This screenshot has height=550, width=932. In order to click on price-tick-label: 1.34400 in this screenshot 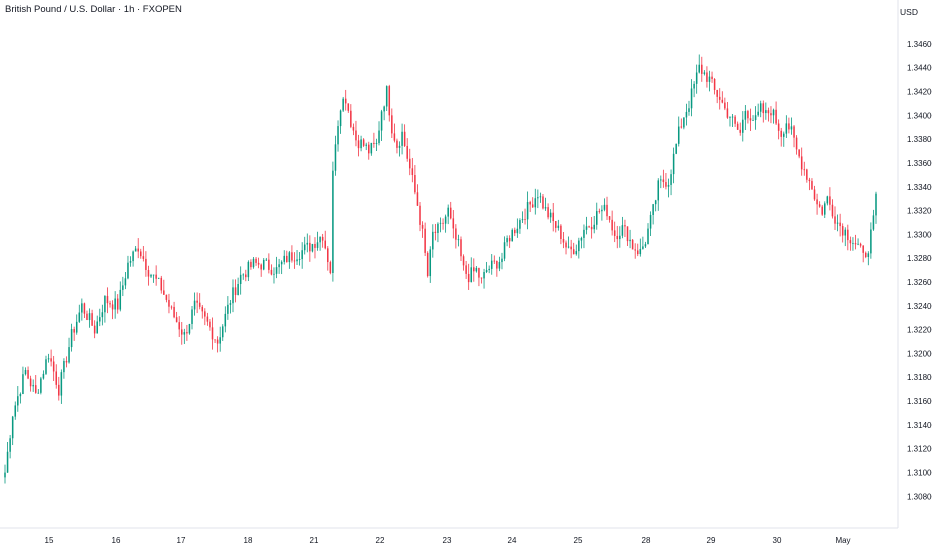, I will do `click(919, 68)`.